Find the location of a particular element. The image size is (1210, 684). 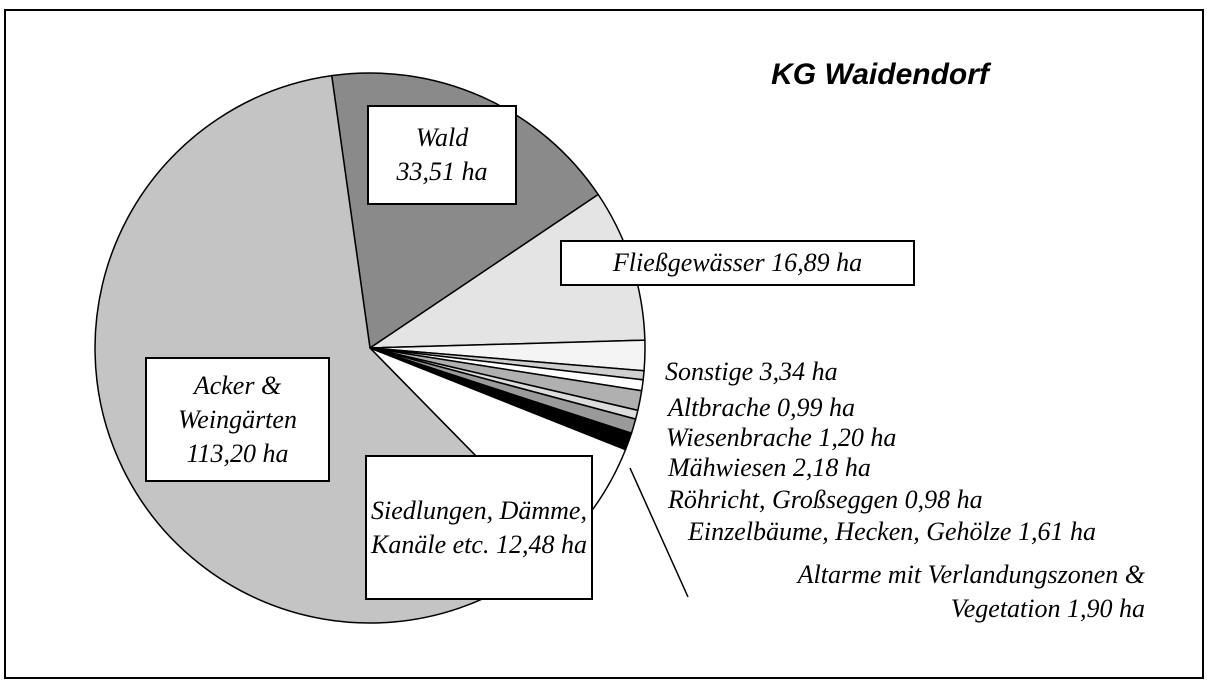

slice-label: Röhricht, Großseggen 0,98 ha is located at coordinates (878, 500).